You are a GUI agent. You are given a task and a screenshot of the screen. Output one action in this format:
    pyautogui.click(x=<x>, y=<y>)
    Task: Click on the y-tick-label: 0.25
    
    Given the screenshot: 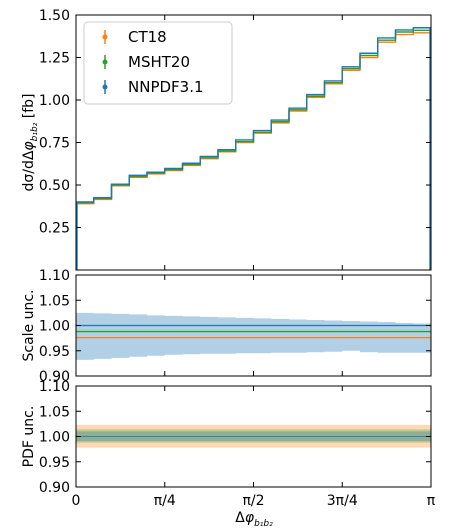 What is the action you would take?
    pyautogui.click(x=54, y=229)
    